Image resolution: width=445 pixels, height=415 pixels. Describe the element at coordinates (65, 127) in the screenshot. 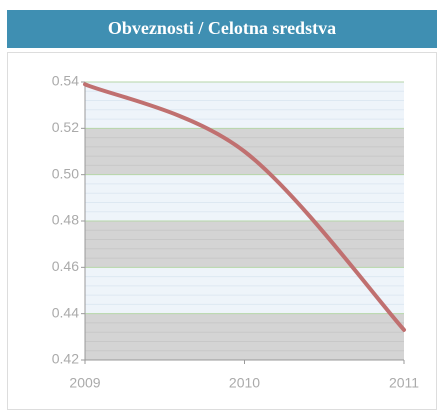

I see `y-tick-label: 0.52` at that location.